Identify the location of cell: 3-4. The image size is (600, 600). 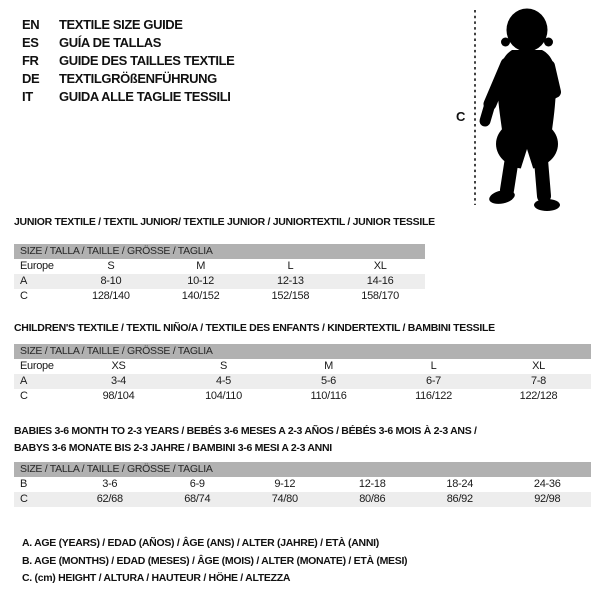
(118, 381).